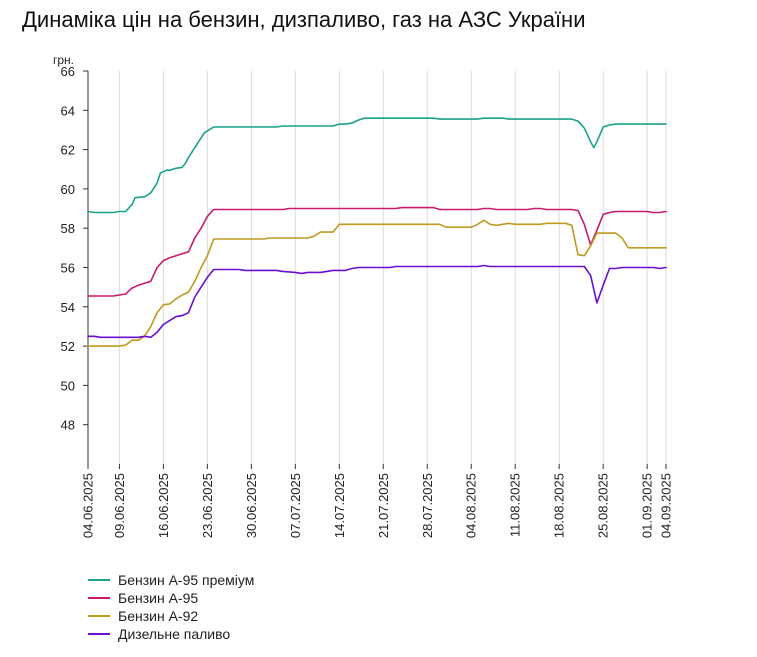 Image resolution: width=757 pixels, height=657 pixels. Describe the element at coordinates (68, 425) in the screenshot. I see `y-tick-label: 48` at that location.